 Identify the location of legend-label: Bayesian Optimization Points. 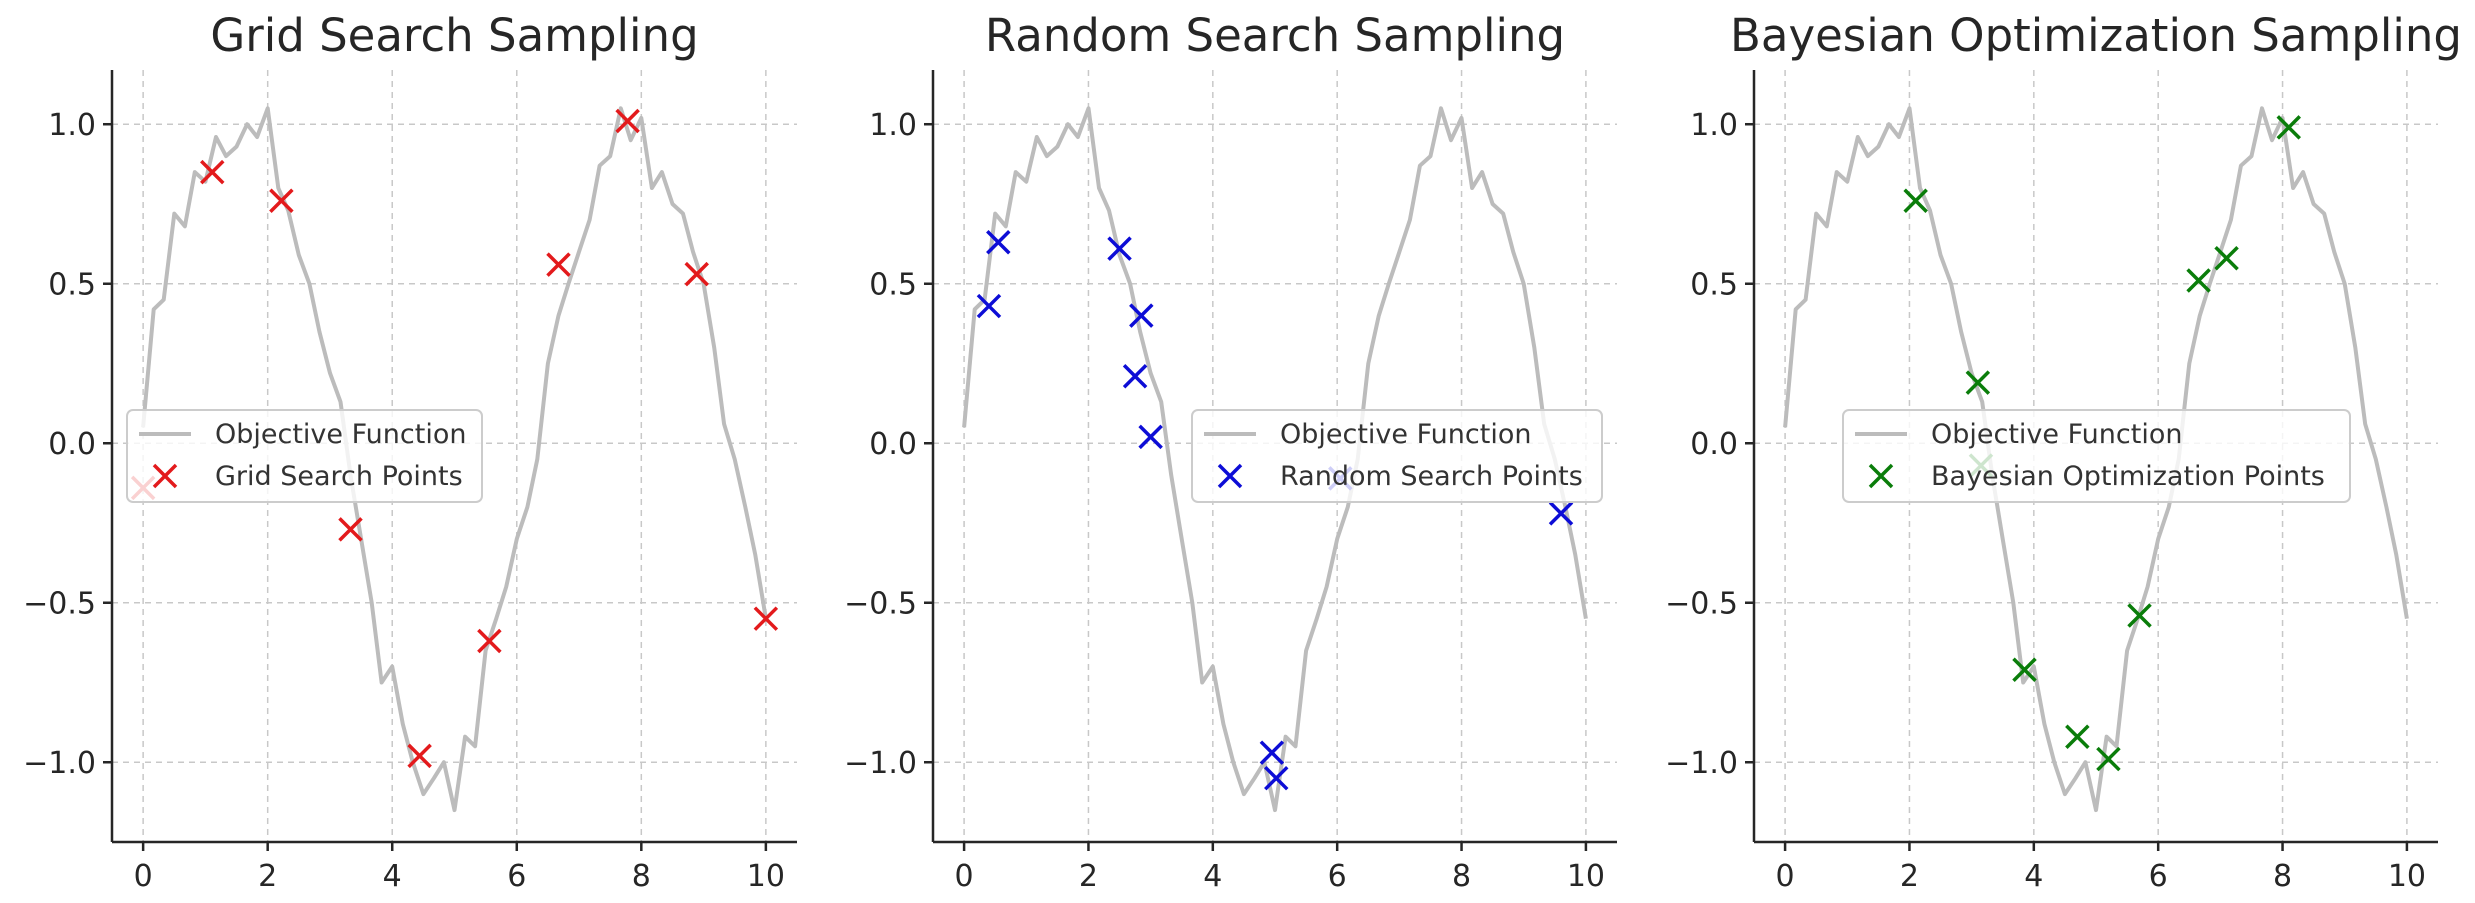
(2128, 476).